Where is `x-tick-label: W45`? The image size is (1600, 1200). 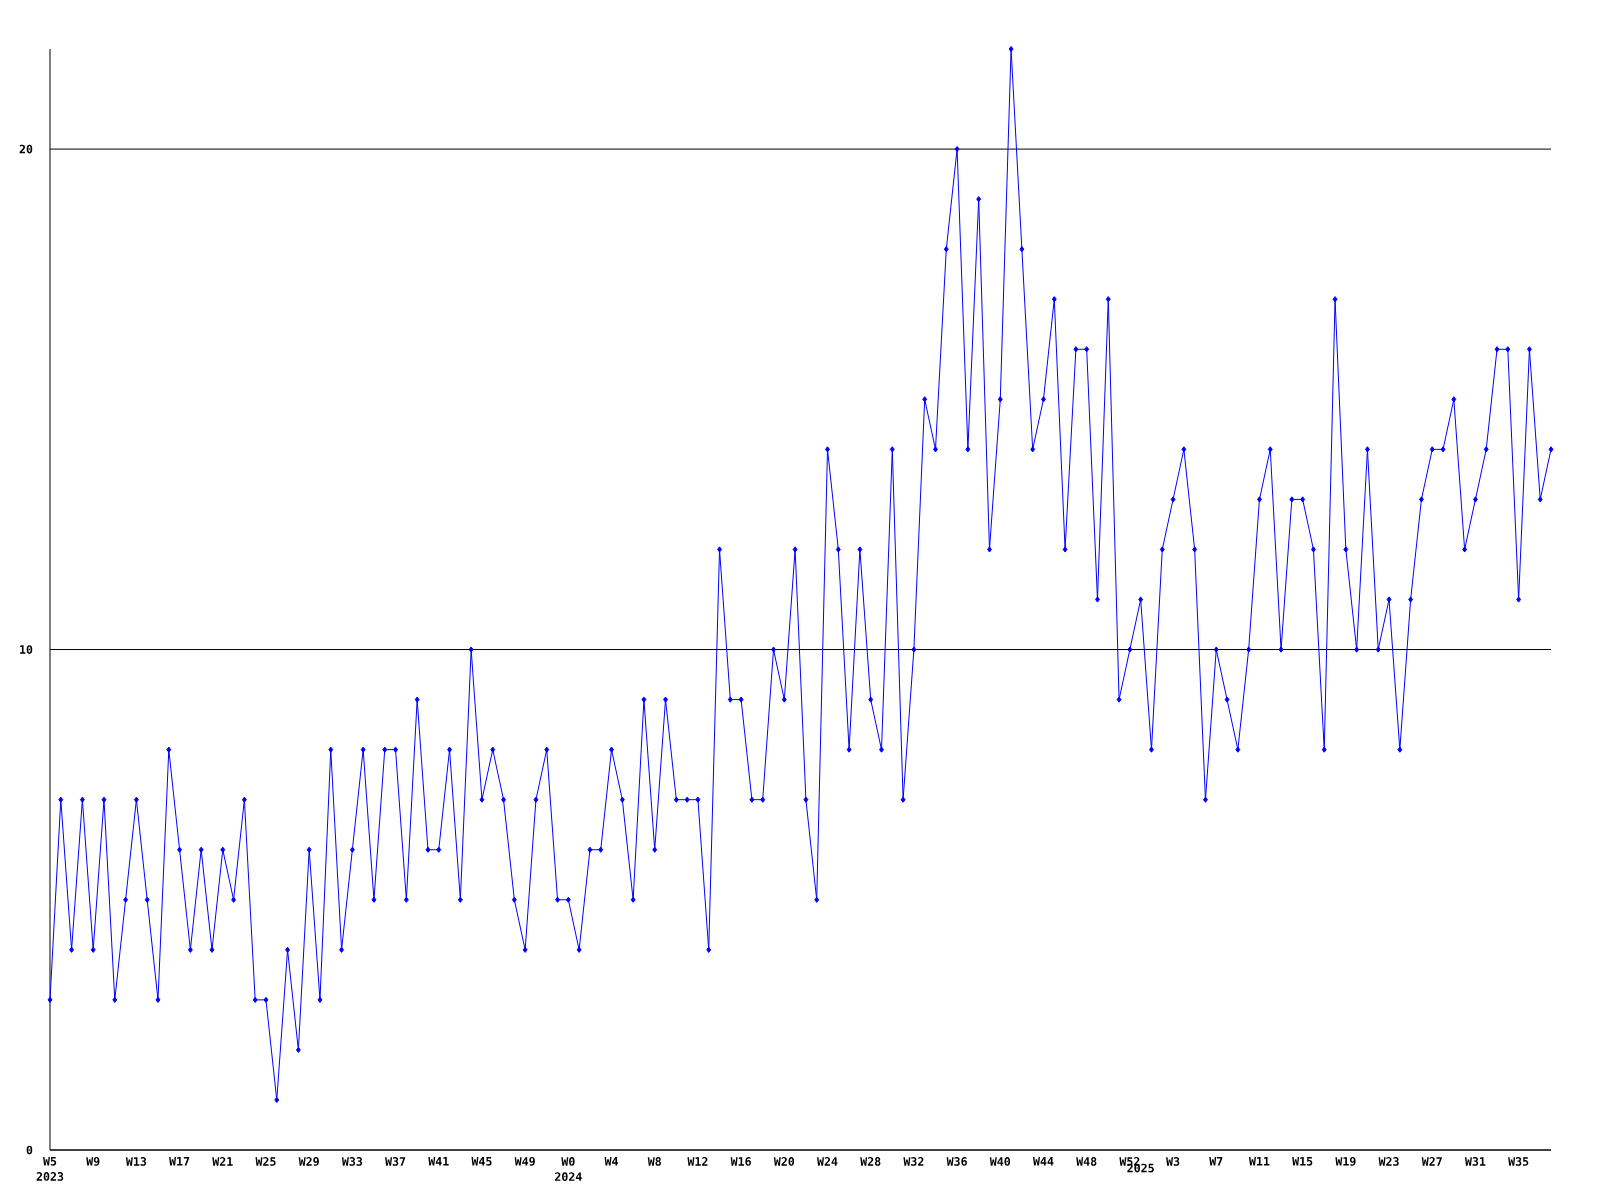 x-tick-label: W45 is located at coordinates (481, 1161).